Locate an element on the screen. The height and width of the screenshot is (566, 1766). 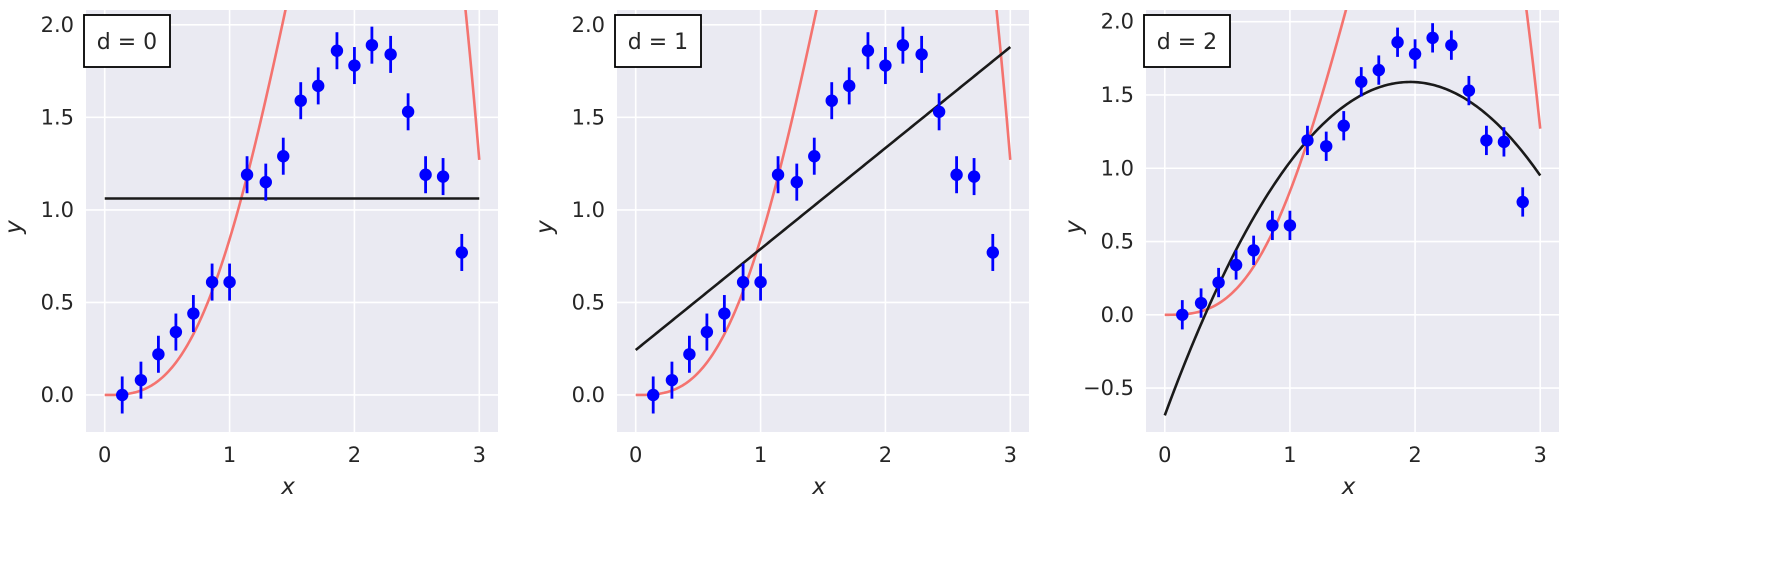
legend-box: d = 2 is located at coordinates (1187, 41).